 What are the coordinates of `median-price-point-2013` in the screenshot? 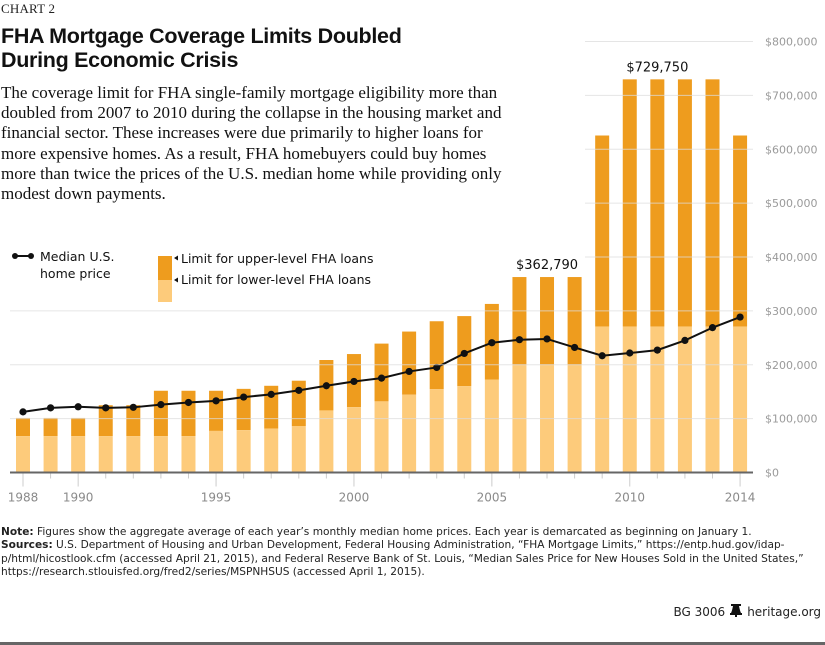 It's located at (712, 328).